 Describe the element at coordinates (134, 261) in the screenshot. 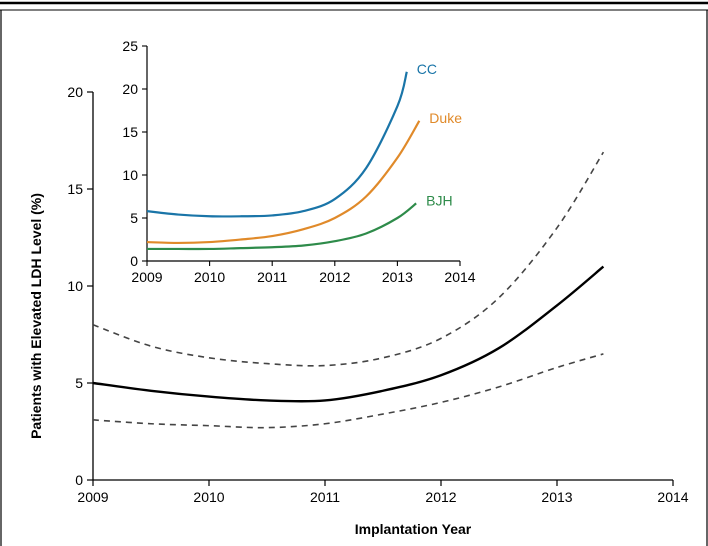

I see `inset-y-tick-label: 0` at that location.